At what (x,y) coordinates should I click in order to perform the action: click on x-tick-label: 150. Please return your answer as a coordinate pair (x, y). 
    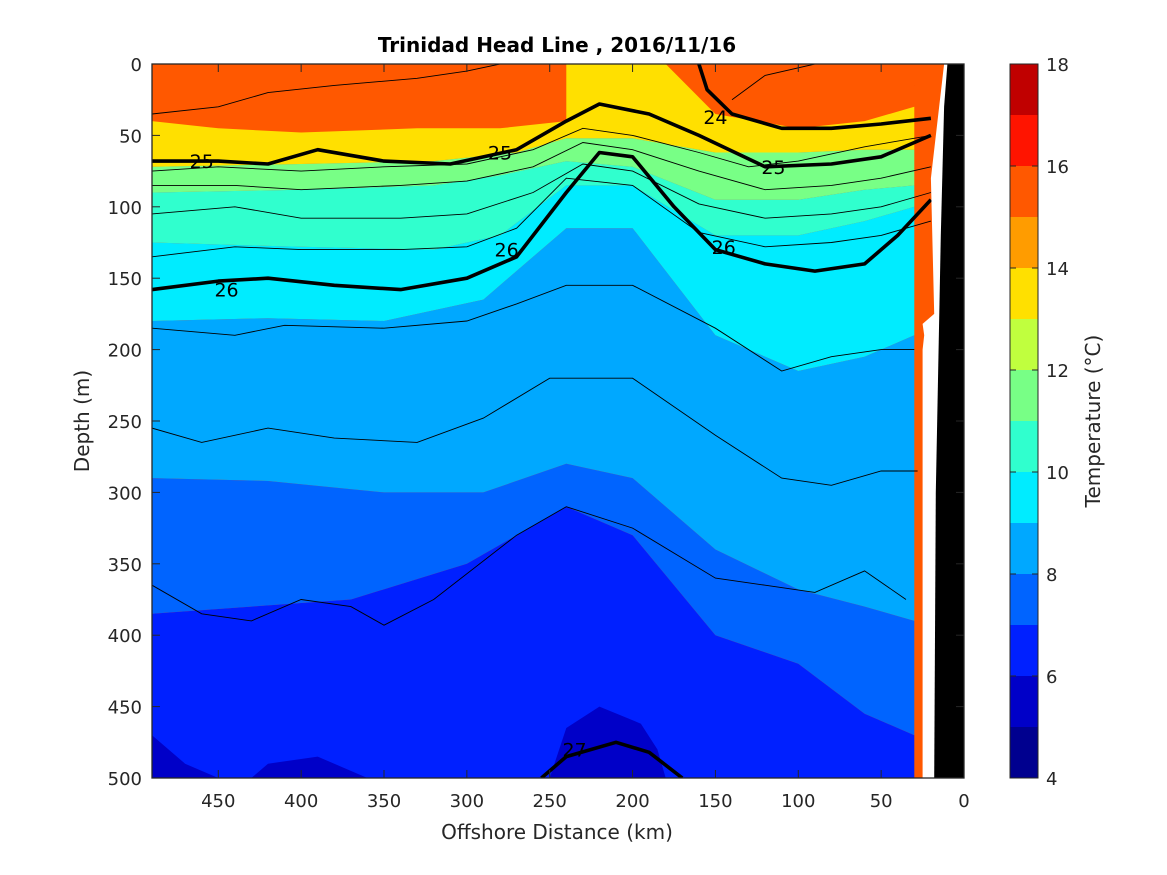
    Looking at the image, I should click on (715, 801).